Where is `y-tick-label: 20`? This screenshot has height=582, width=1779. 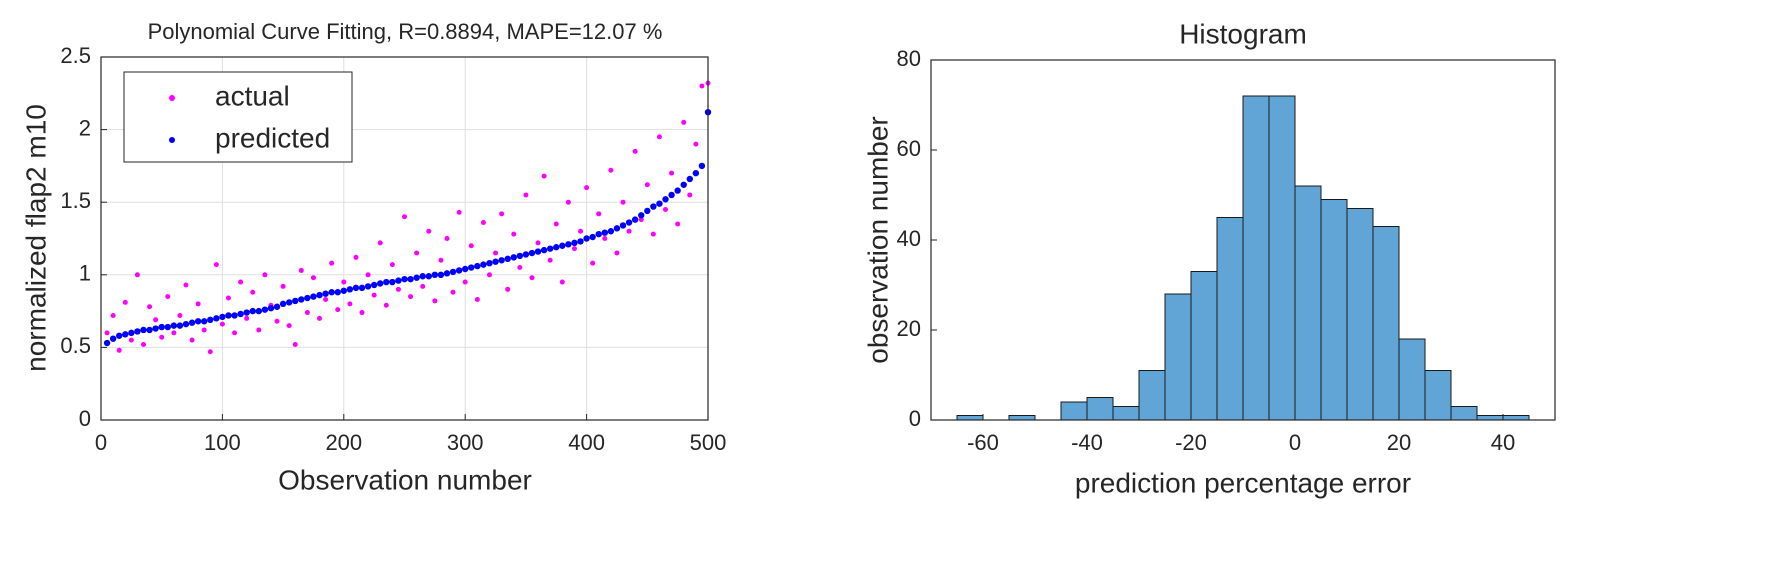
y-tick-label: 20 is located at coordinates (909, 328).